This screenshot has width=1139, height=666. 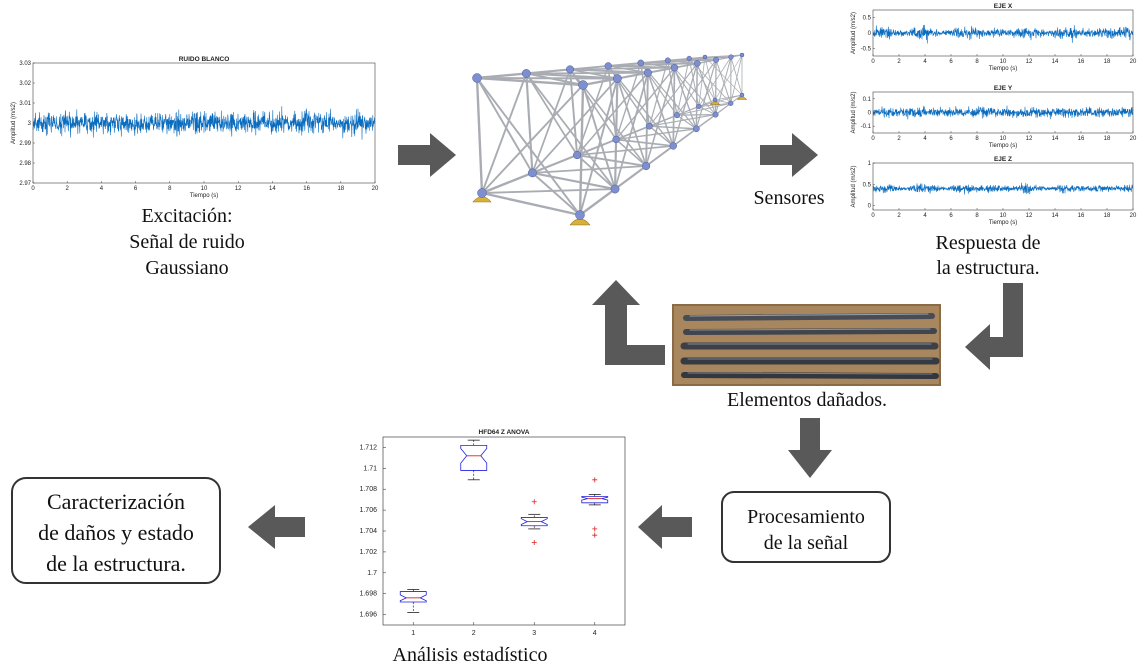 I want to click on x-tick-label: 6, so click(x=951, y=62).